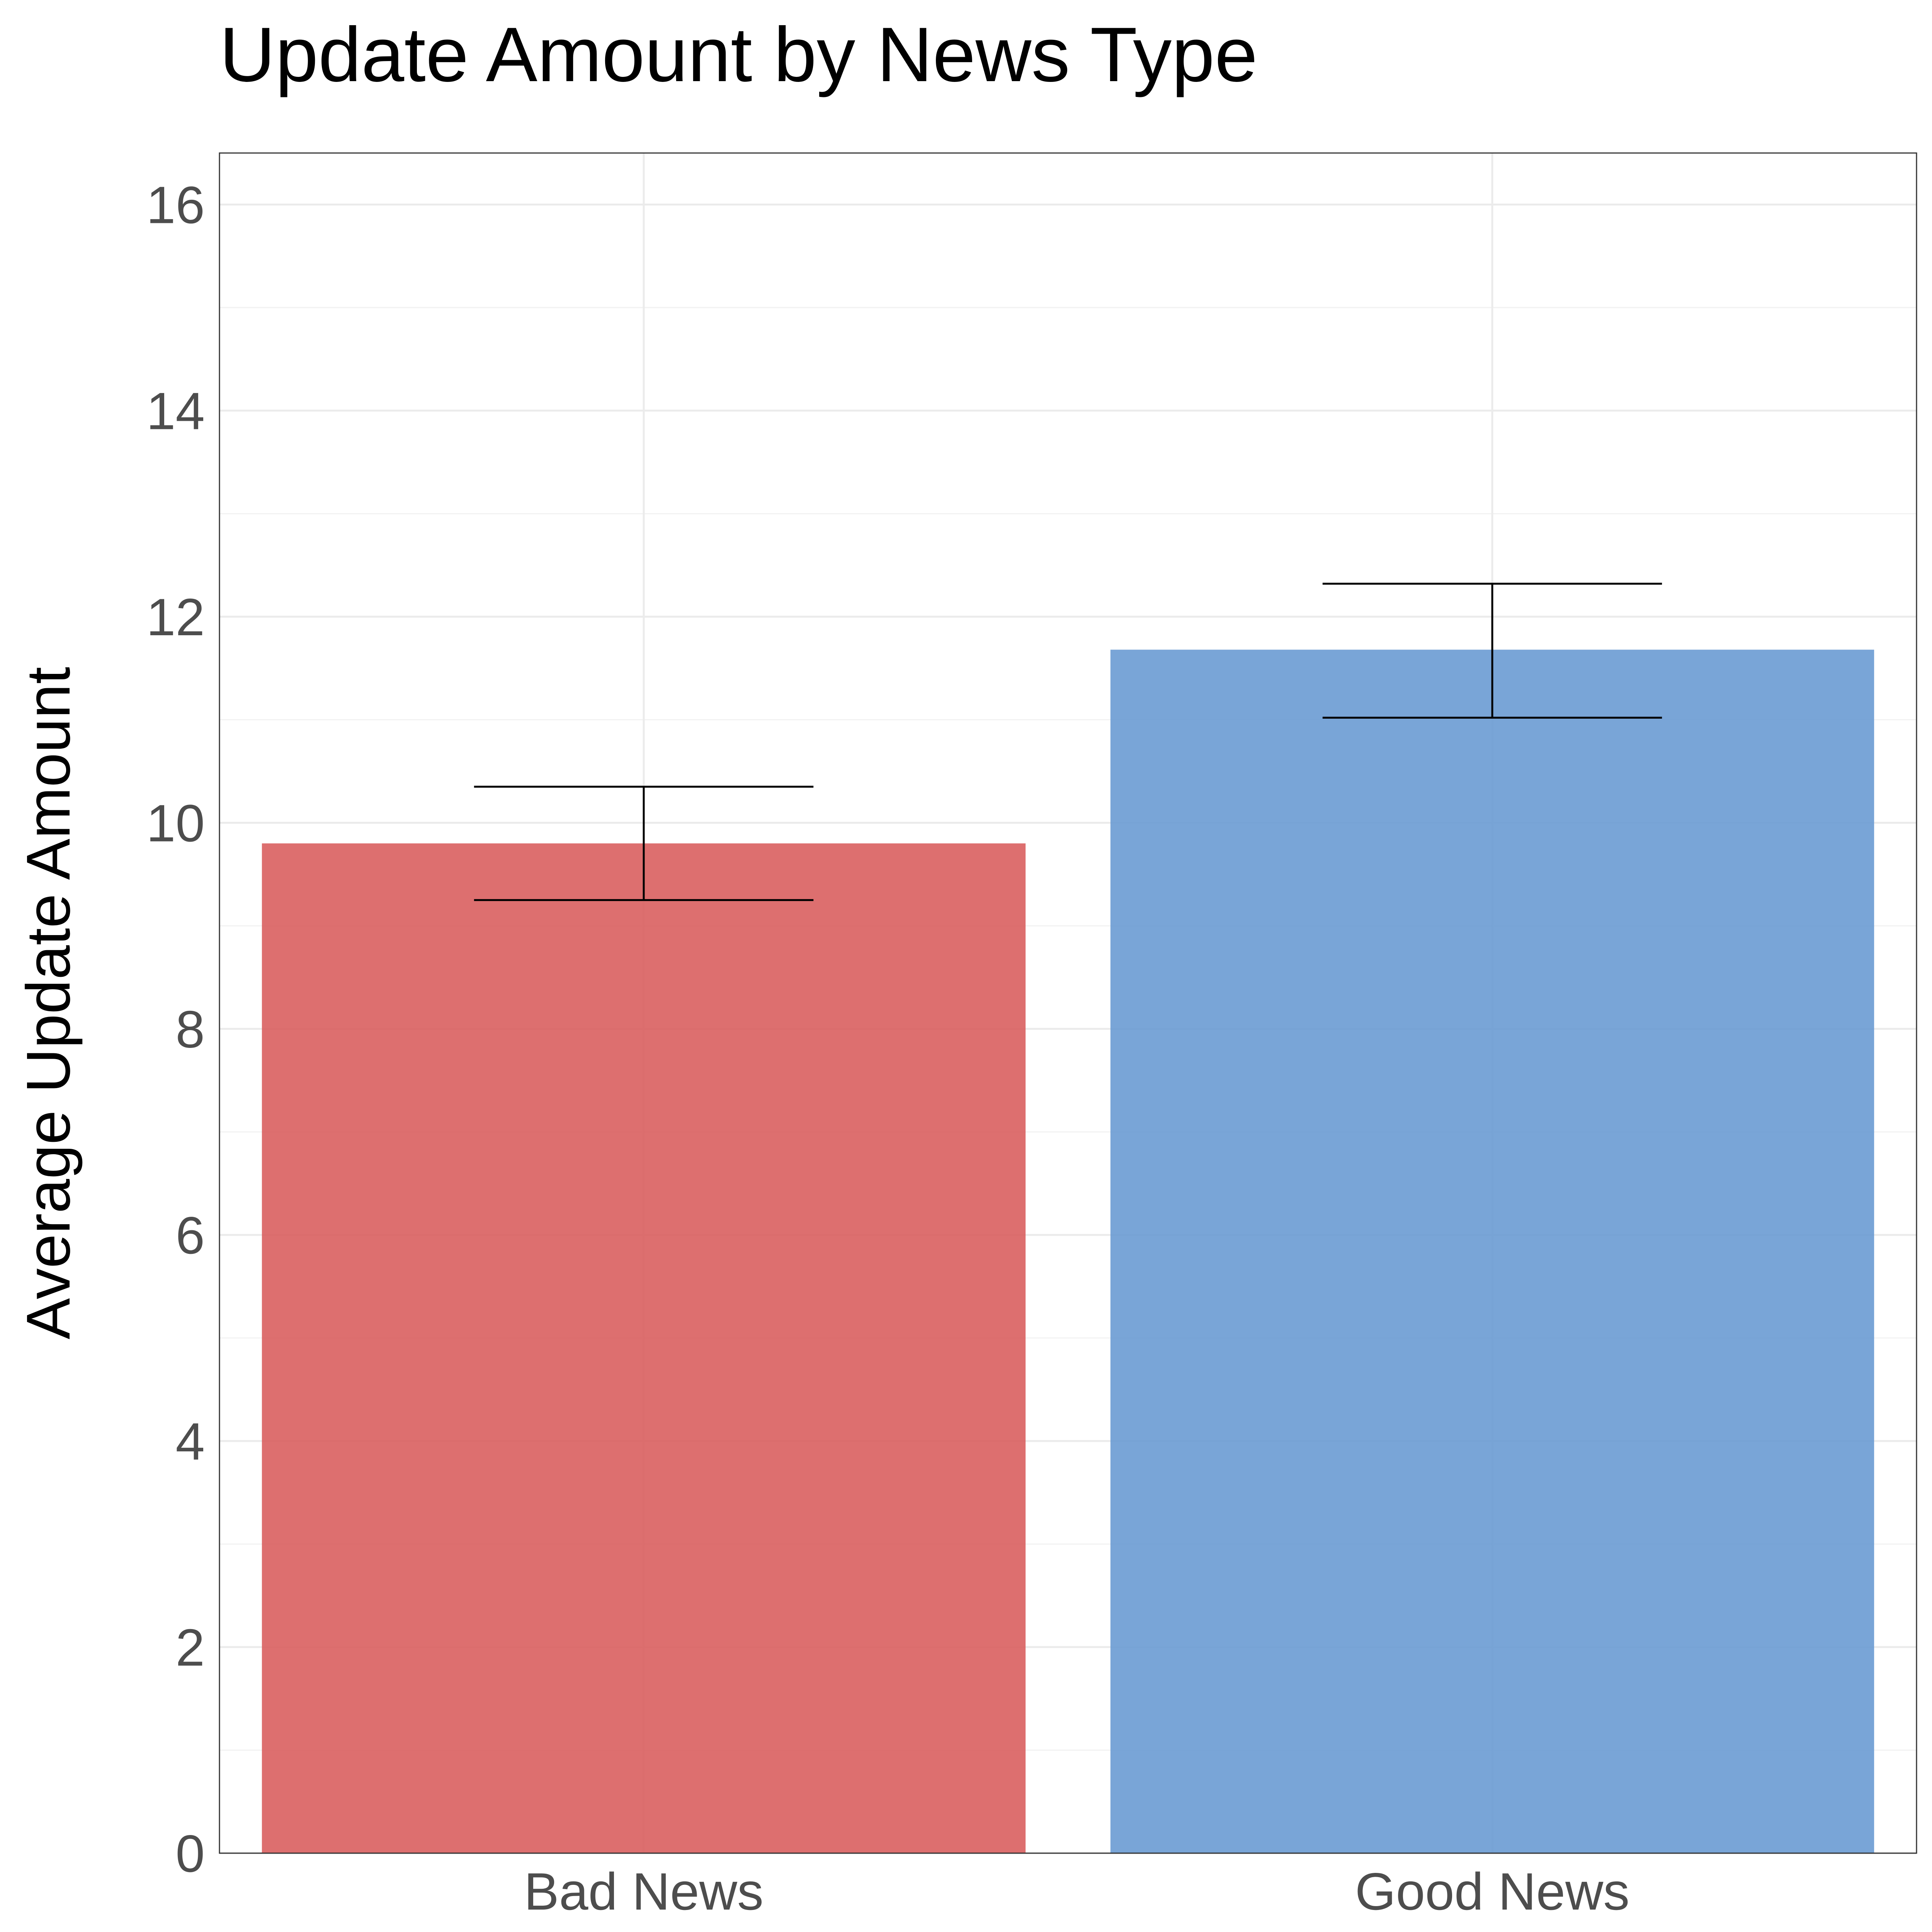 This screenshot has width=1932, height=1932. What do you see at coordinates (190, 1854) in the screenshot?
I see `y-tick-label: 0` at bounding box center [190, 1854].